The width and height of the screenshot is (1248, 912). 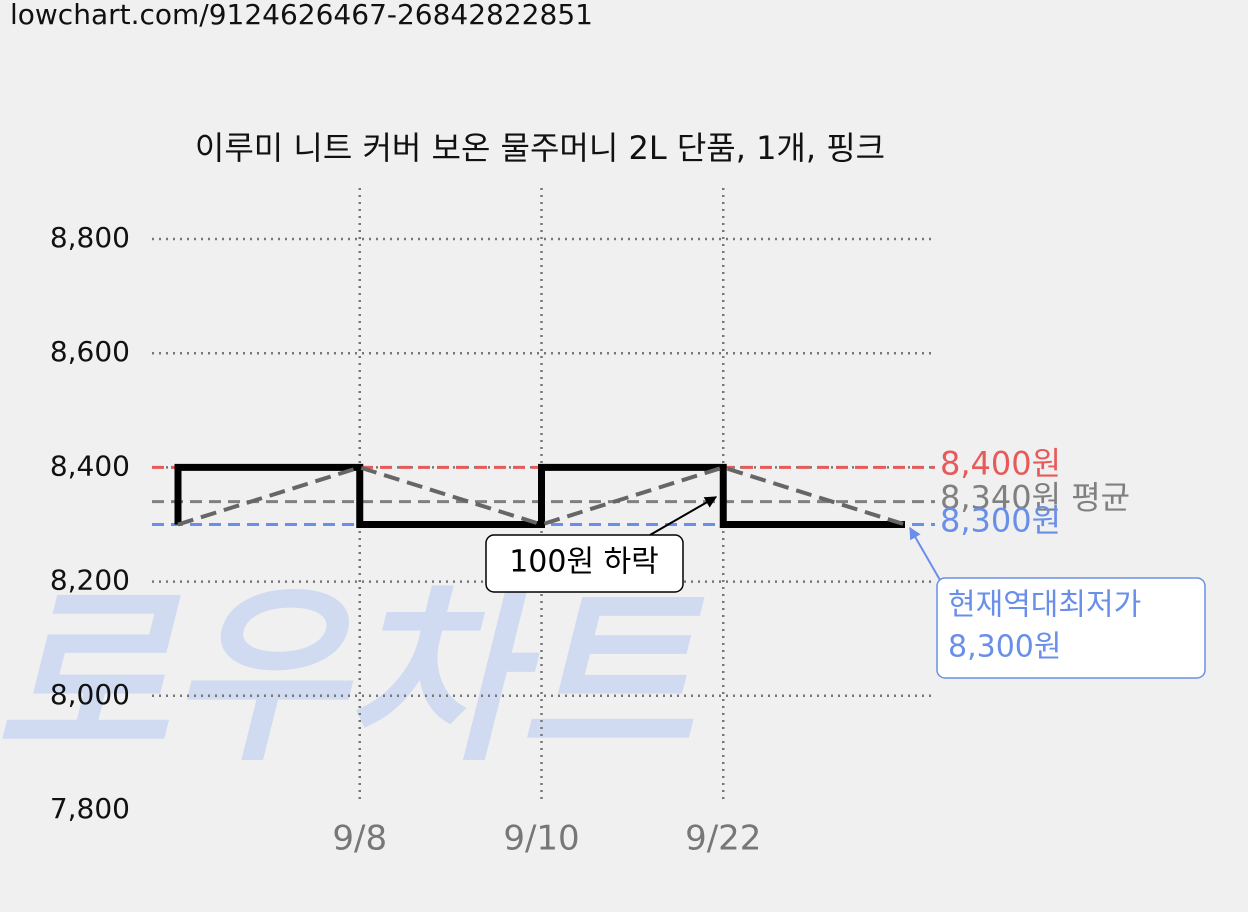 I want to click on price-trend-line, so click(x=541, y=496).